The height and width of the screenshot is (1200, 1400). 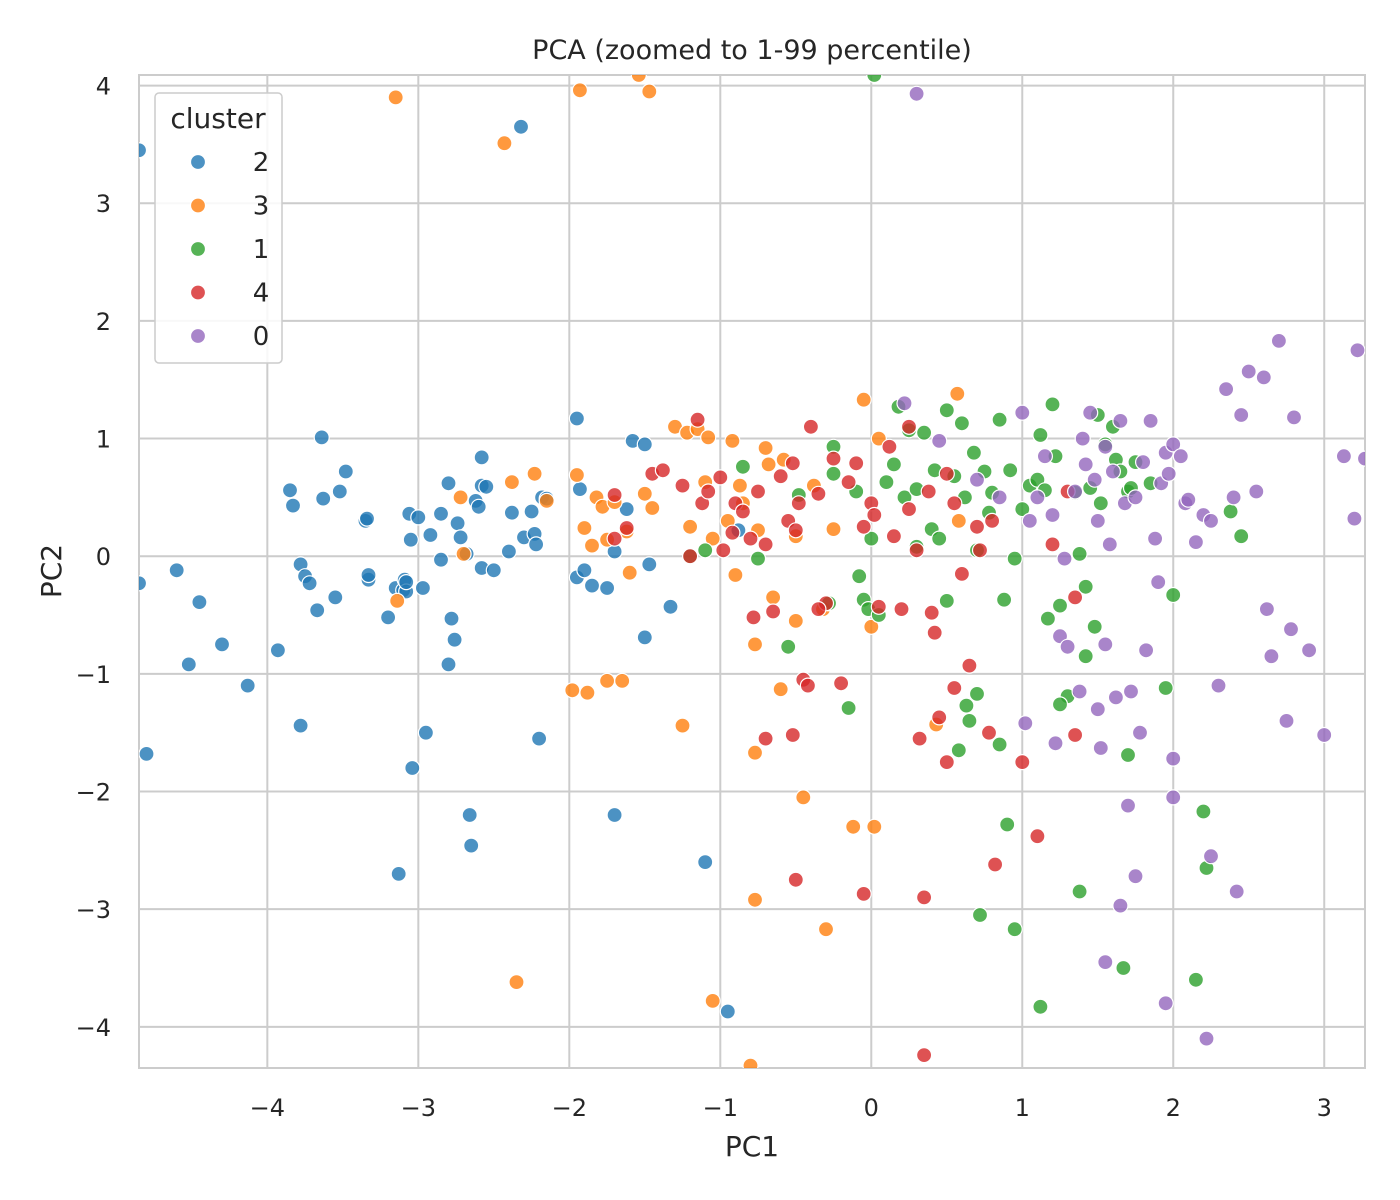 What do you see at coordinates (261, 294) in the screenshot?
I see `legend-label-4: 4` at bounding box center [261, 294].